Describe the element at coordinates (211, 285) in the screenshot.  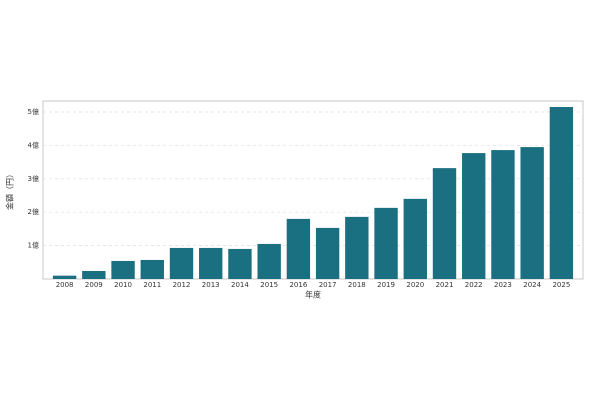
I see `x-tick-label: 2013` at that location.